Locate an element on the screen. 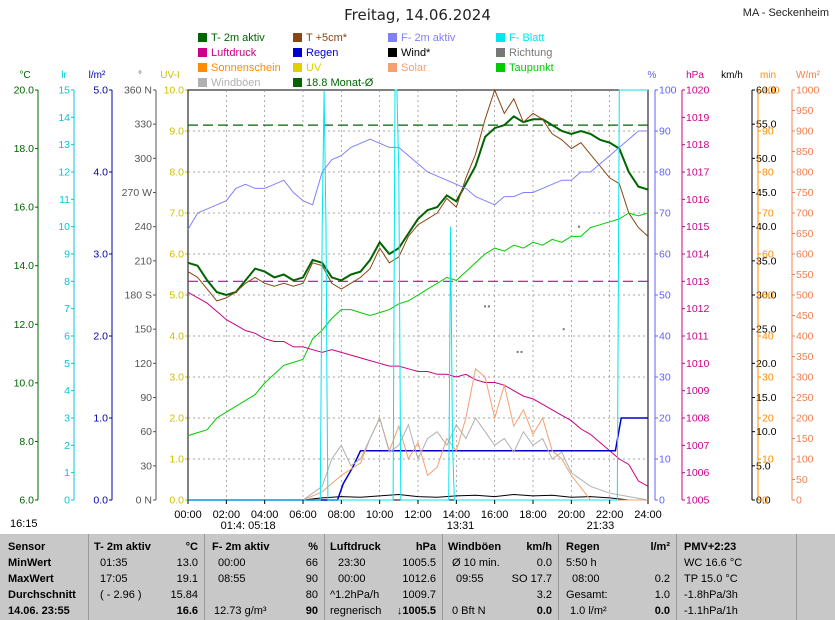  axis-tick-label-solar: 250 is located at coordinates (805, 398).